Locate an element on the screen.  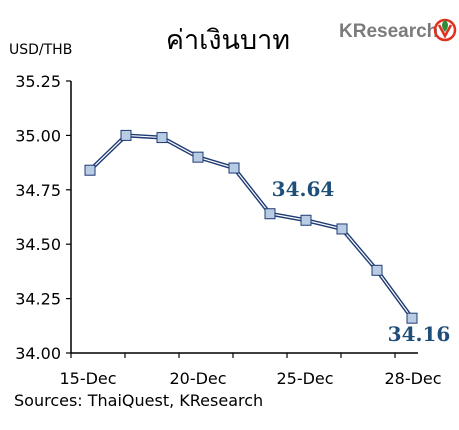
y-ticks: 35.25 35.00 34.75 34.50 34.25 34.00 is located at coordinates (43, 217).